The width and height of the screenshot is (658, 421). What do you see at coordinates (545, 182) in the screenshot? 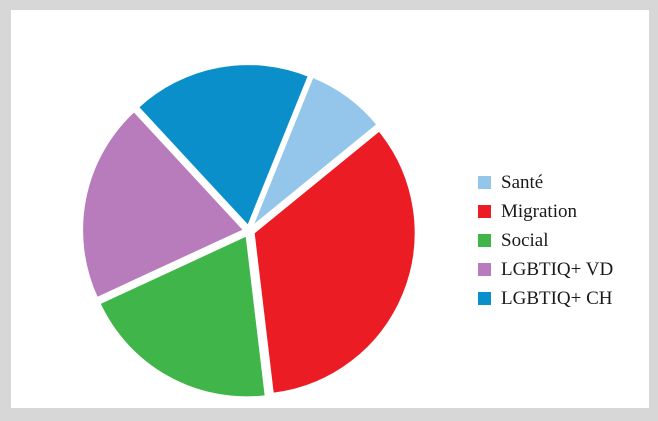
I see `legend-item: Santé` at bounding box center [545, 182].